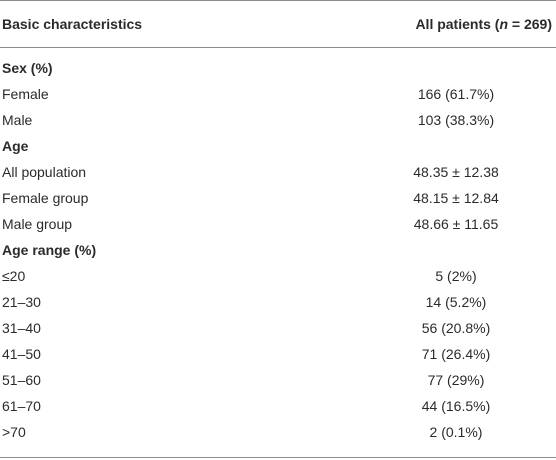 The width and height of the screenshot is (556, 460). I want to click on row-label: Male, so click(17, 120).